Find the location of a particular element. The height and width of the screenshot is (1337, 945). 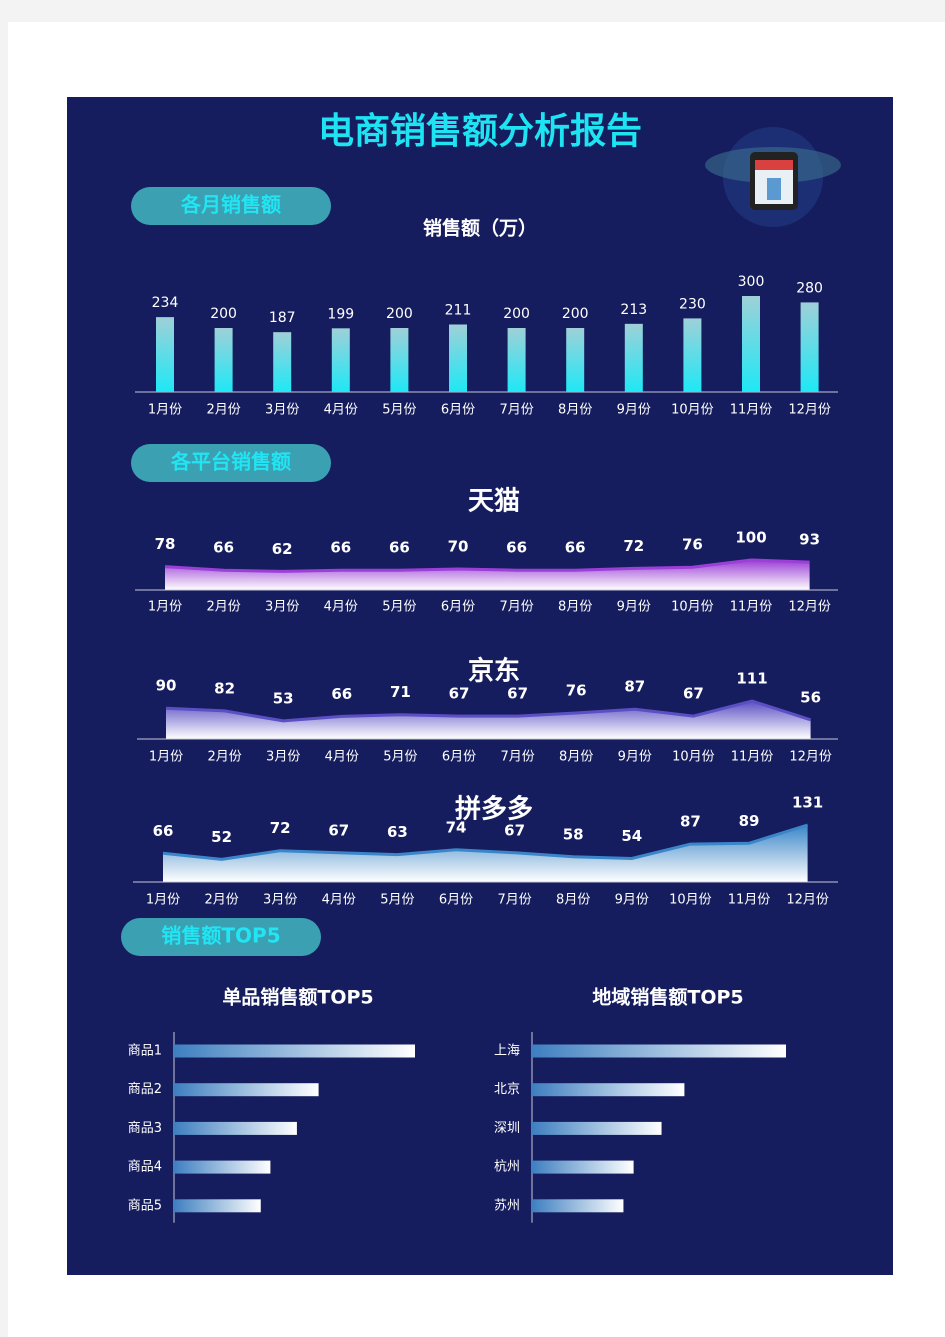

section-title: 销售额TOP5 is located at coordinates (220, 936).